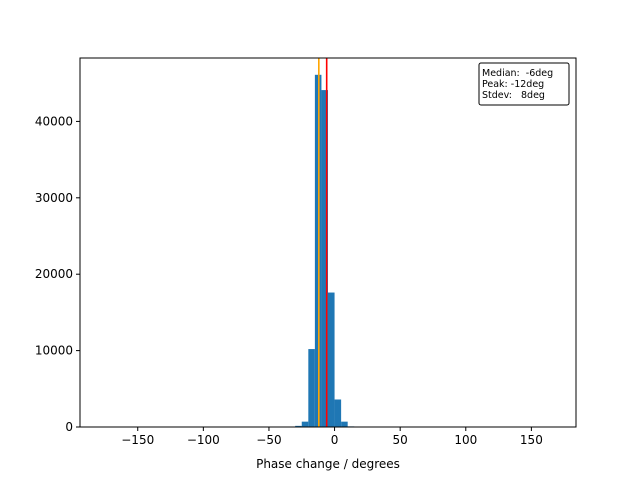  I want to click on x-axis-label: Phase change / degrees, so click(328, 464).